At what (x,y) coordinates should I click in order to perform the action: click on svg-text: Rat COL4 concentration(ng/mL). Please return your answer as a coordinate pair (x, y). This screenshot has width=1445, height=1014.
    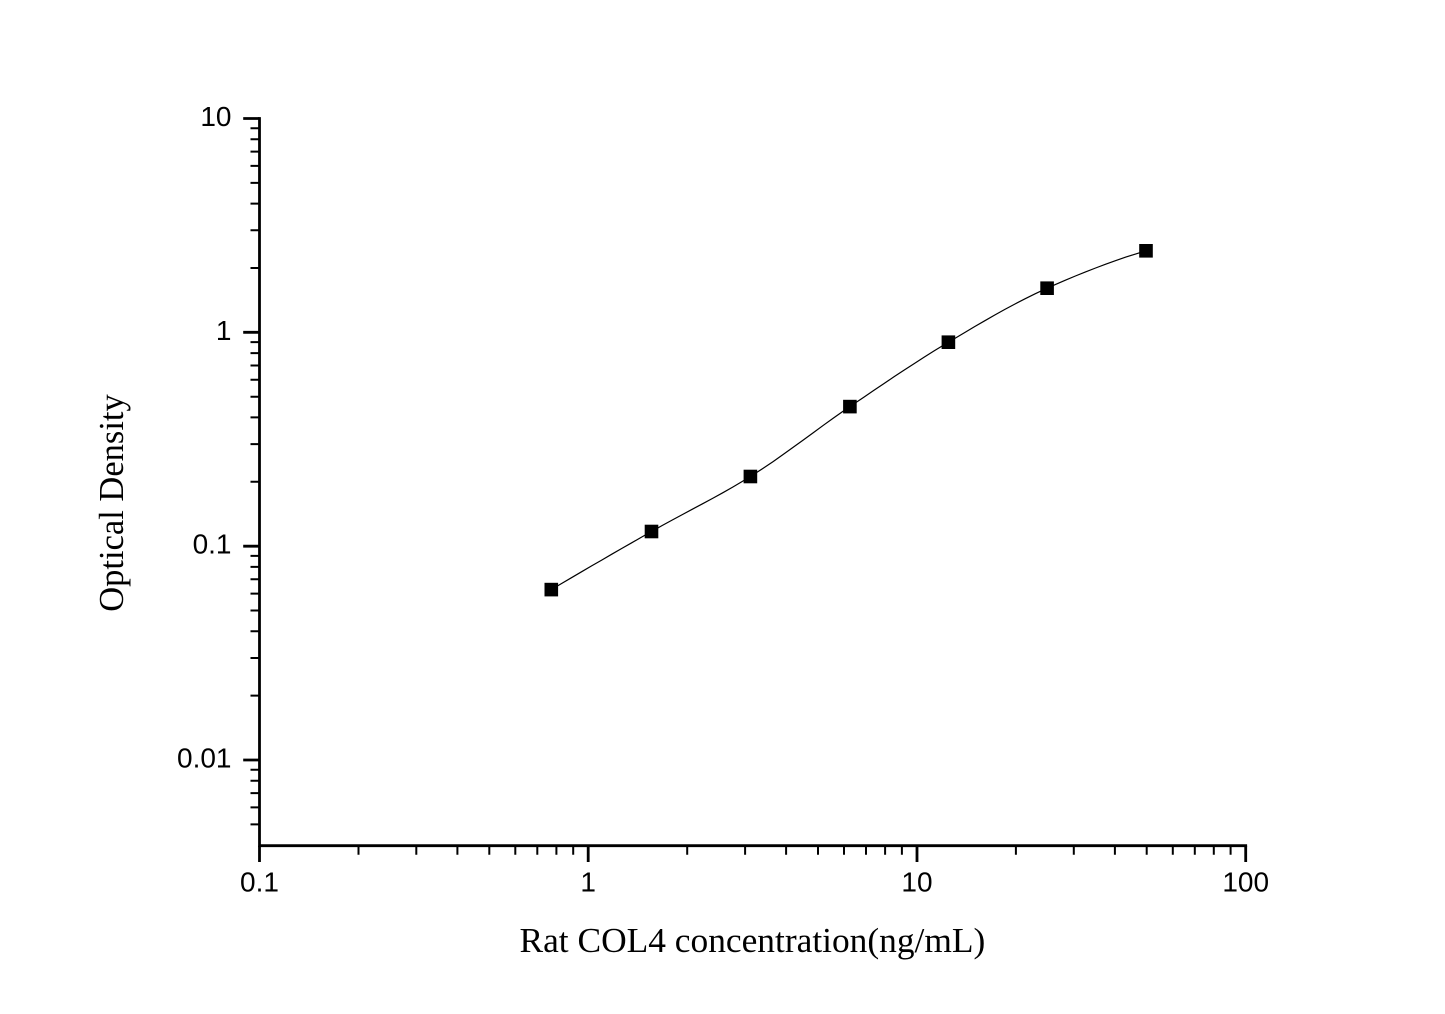
    Looking at the image, I should click on (752, 940).